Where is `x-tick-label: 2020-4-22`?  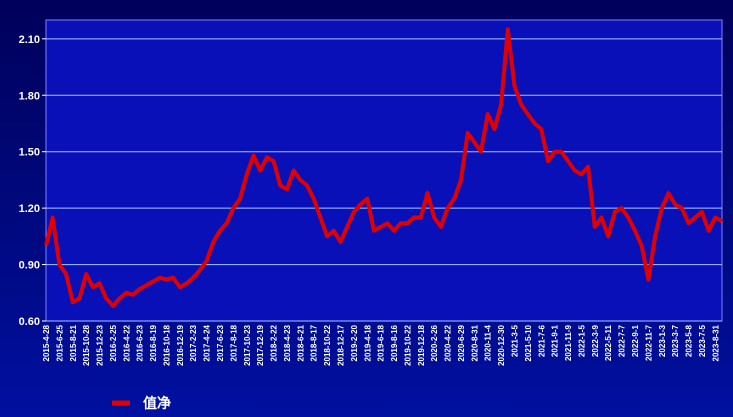 x-tick-label: 2020-4-22 is located at coordinates (448, 342).